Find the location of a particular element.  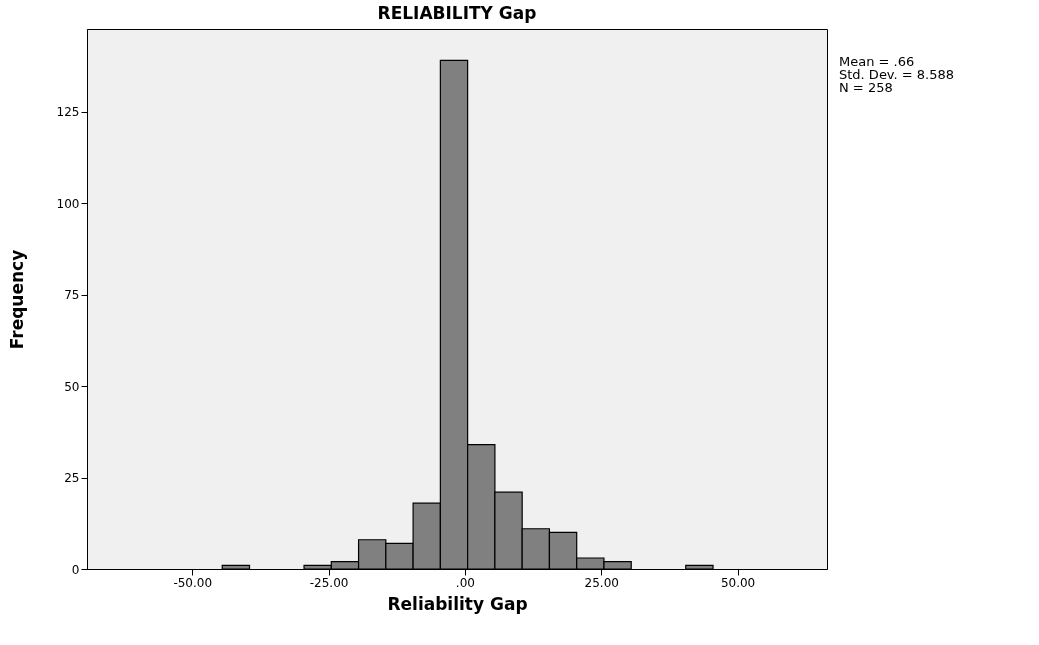

y-tick-label: 25 is located at coordinates (72, 478).